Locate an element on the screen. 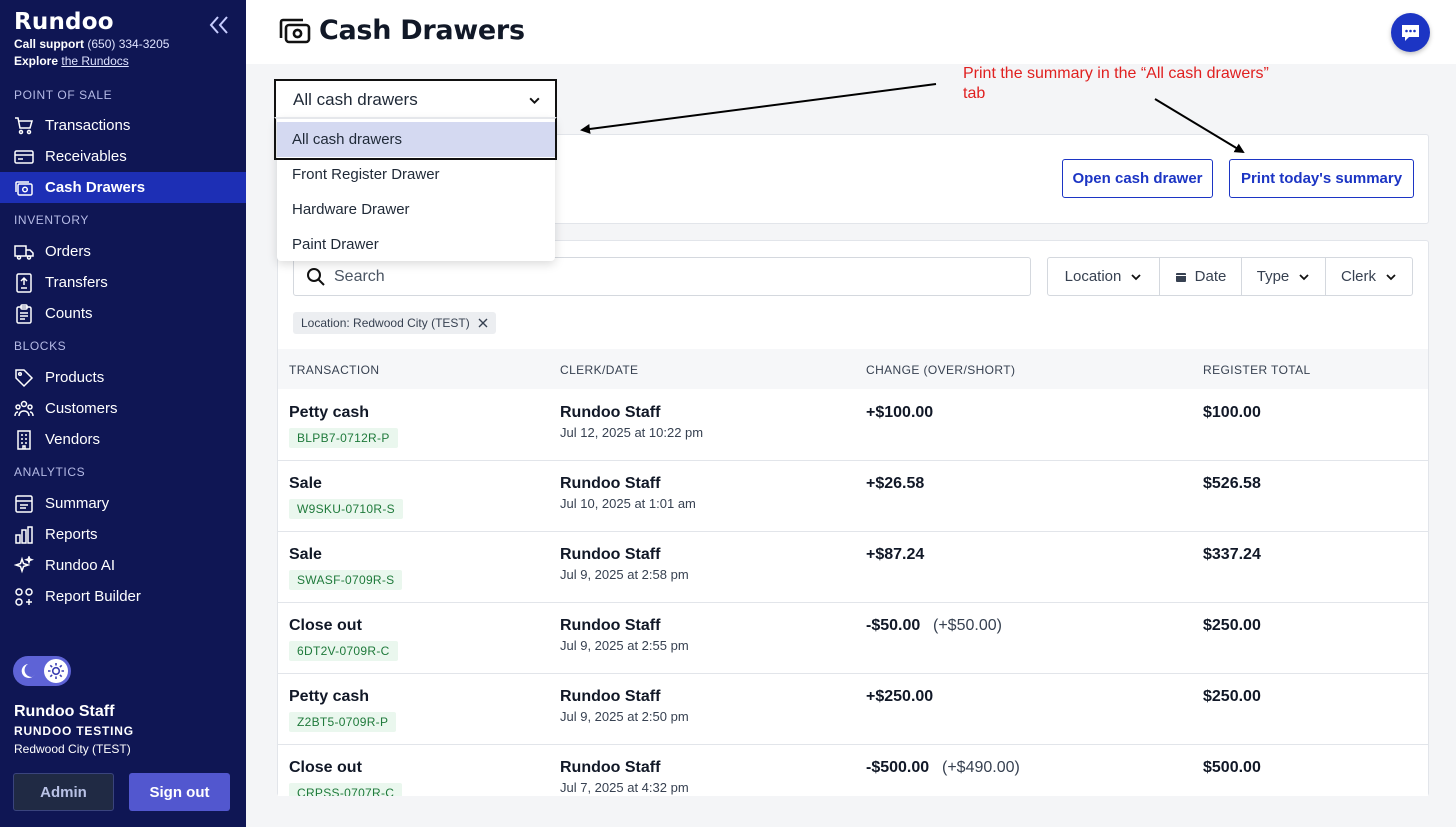 The height and width of the screenshot is (827, 1456). calendar-icon is located at coordinates (1180, 277).